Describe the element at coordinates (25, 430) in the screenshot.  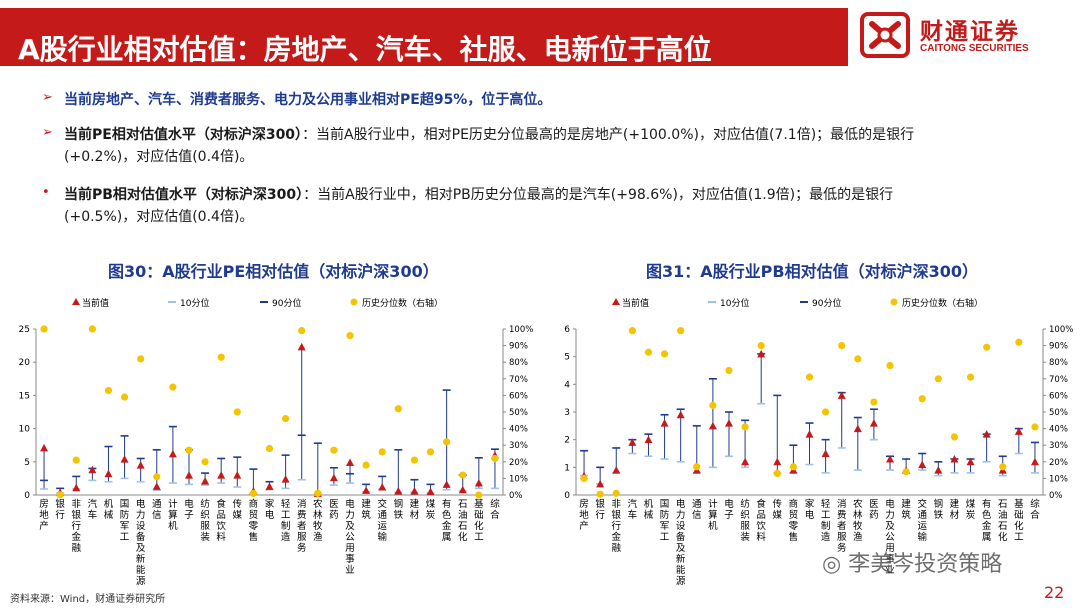
I see `y-tick-label: 10` at that location.